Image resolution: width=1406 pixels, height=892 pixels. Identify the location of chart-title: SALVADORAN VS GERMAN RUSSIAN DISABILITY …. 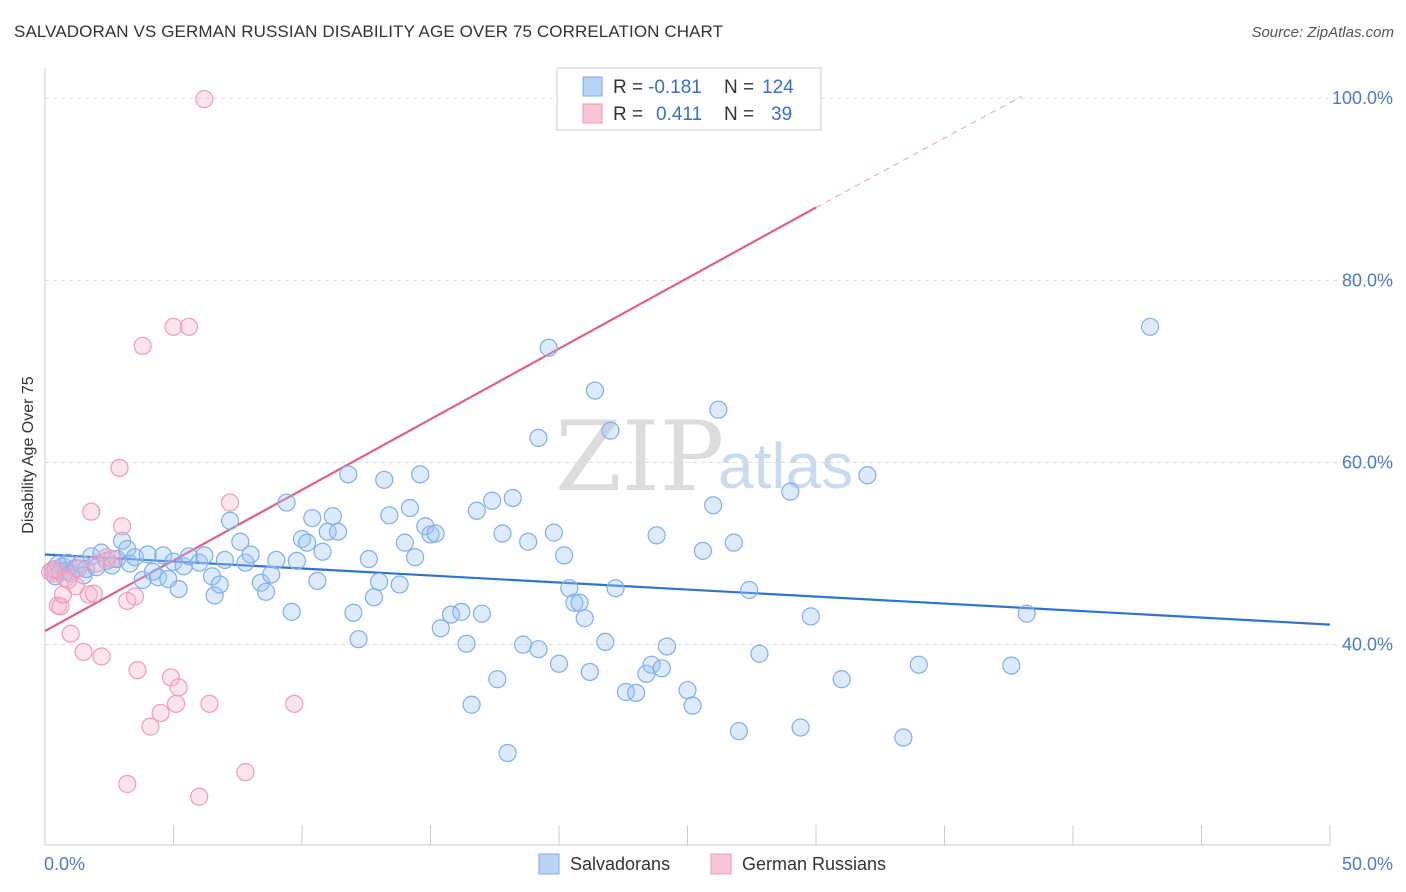
(369, 31).